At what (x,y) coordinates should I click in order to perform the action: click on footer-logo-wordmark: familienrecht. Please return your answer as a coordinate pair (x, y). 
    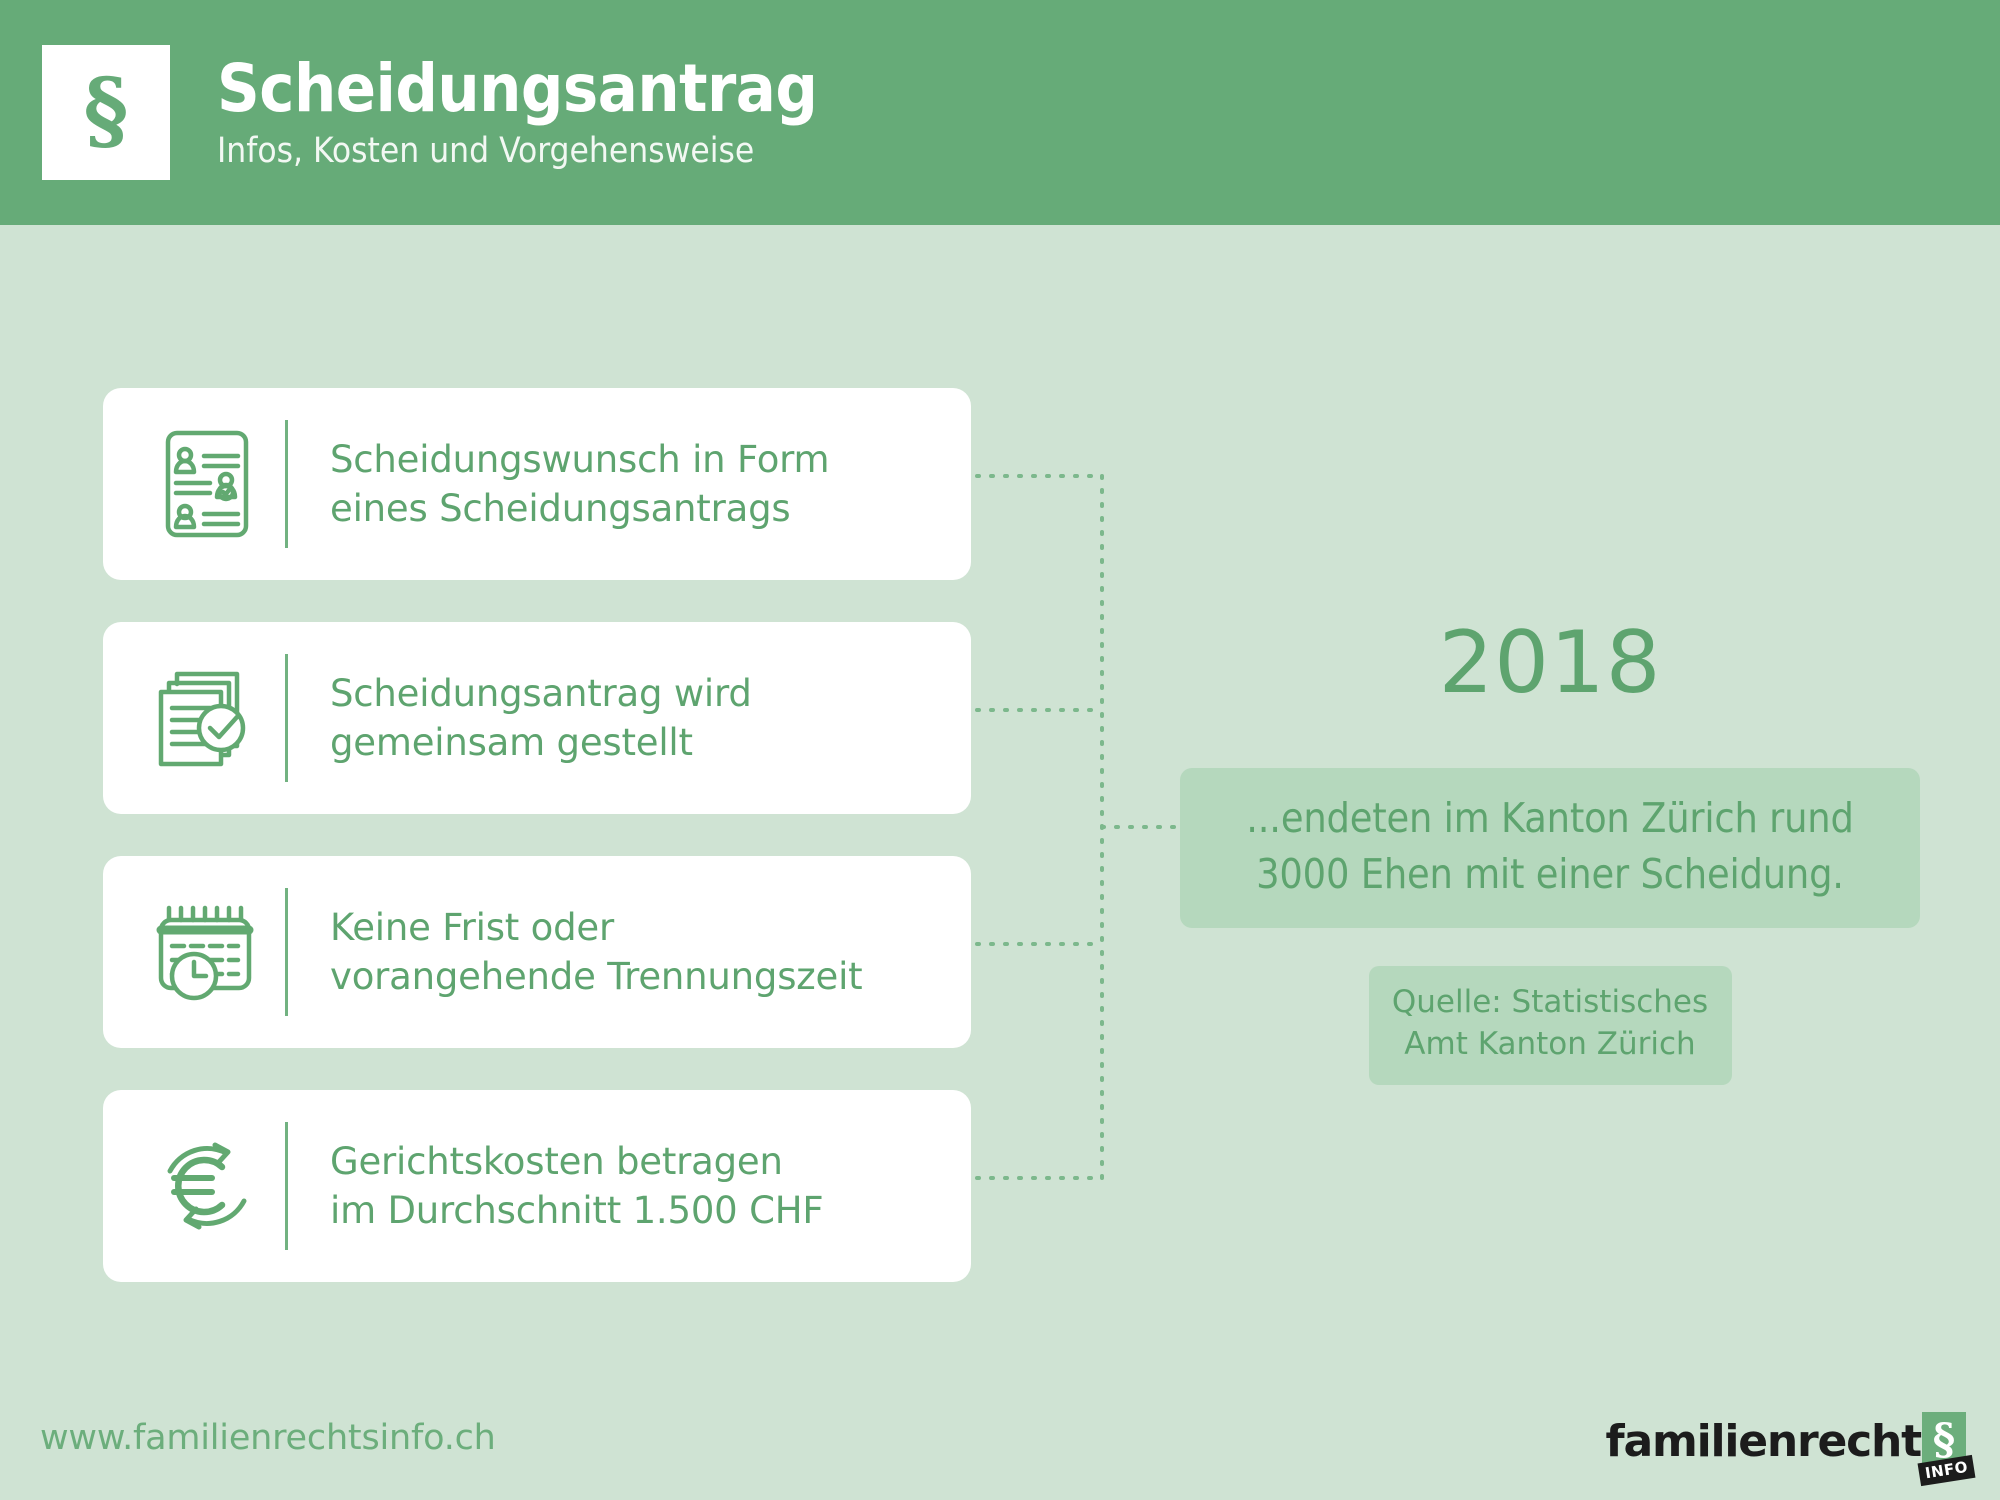
    Looking at the image, I should click on (1764, 1441).